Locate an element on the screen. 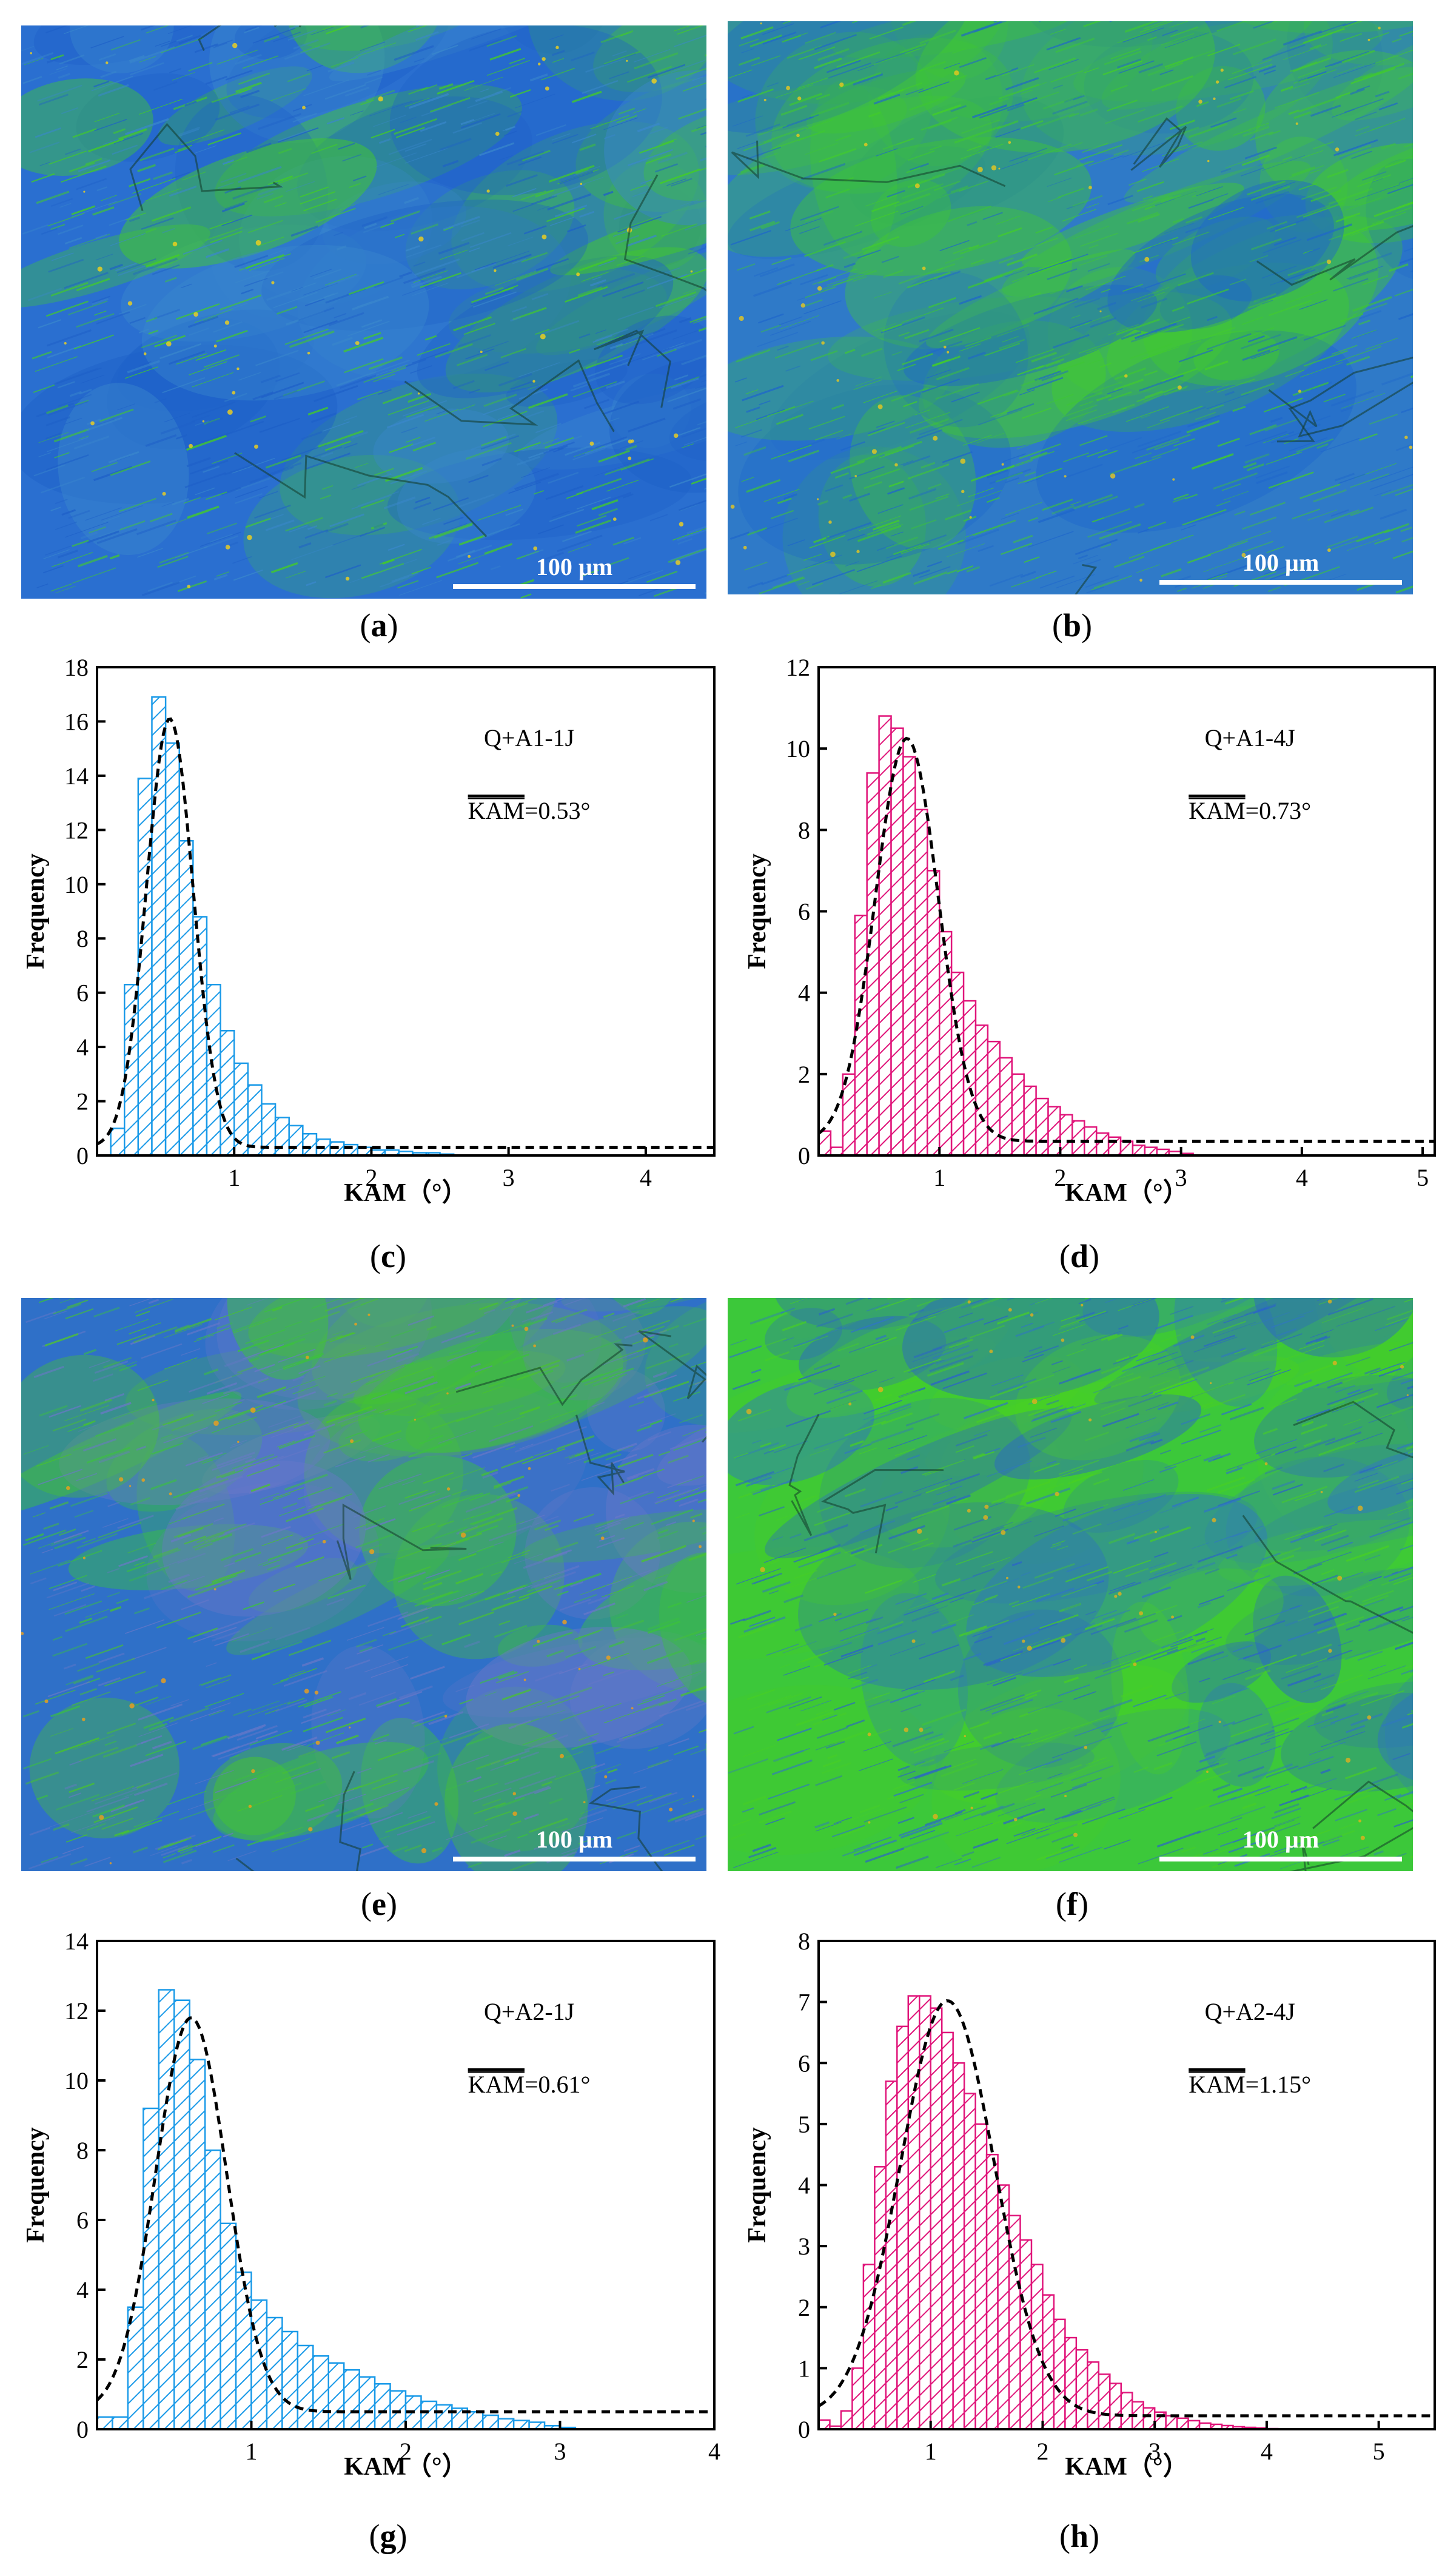 Image resolution: width=1442 pixels, height=2576 pixels. mean-kam-value: =1.15° is located at coordinates (1279, 2084).